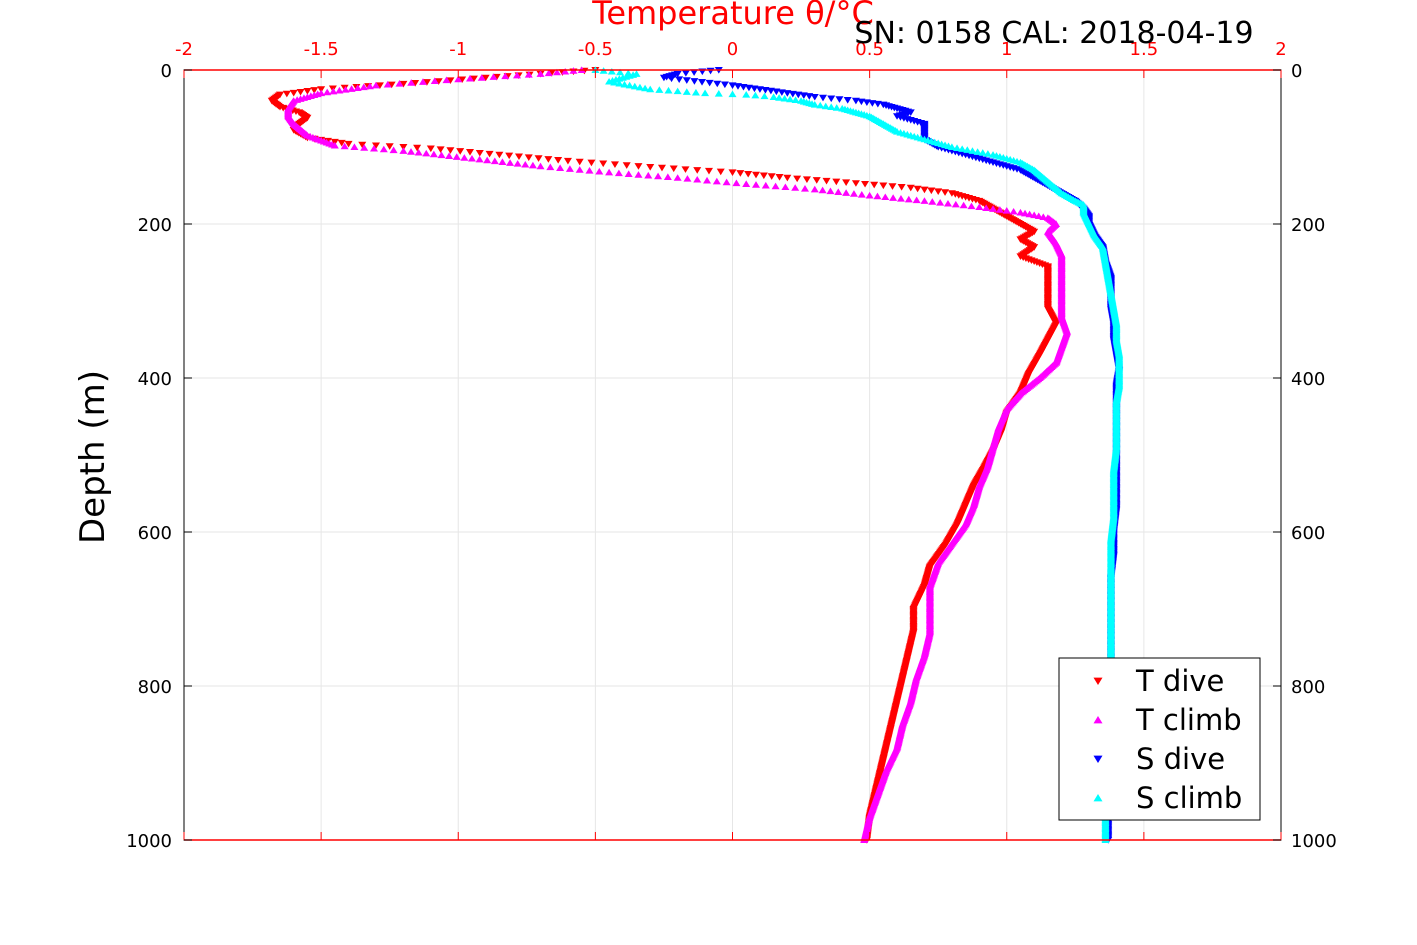  Describe the element at coordinates (1280, 49) in the screenshot. I see `x-tick-label: 2` at that location.